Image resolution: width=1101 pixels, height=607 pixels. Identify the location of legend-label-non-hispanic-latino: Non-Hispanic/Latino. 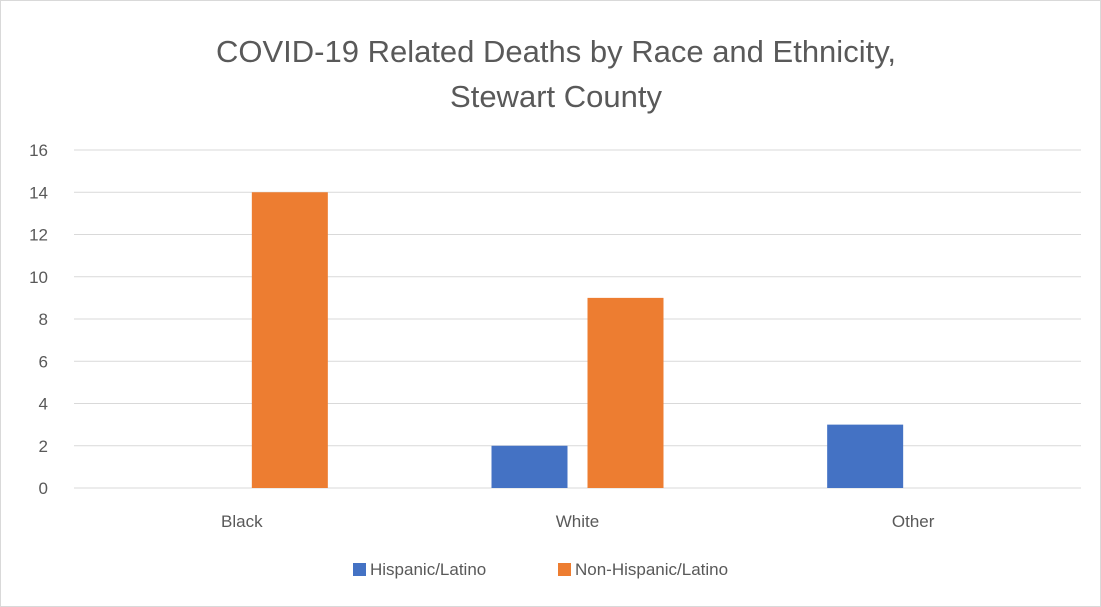
(651, 569).